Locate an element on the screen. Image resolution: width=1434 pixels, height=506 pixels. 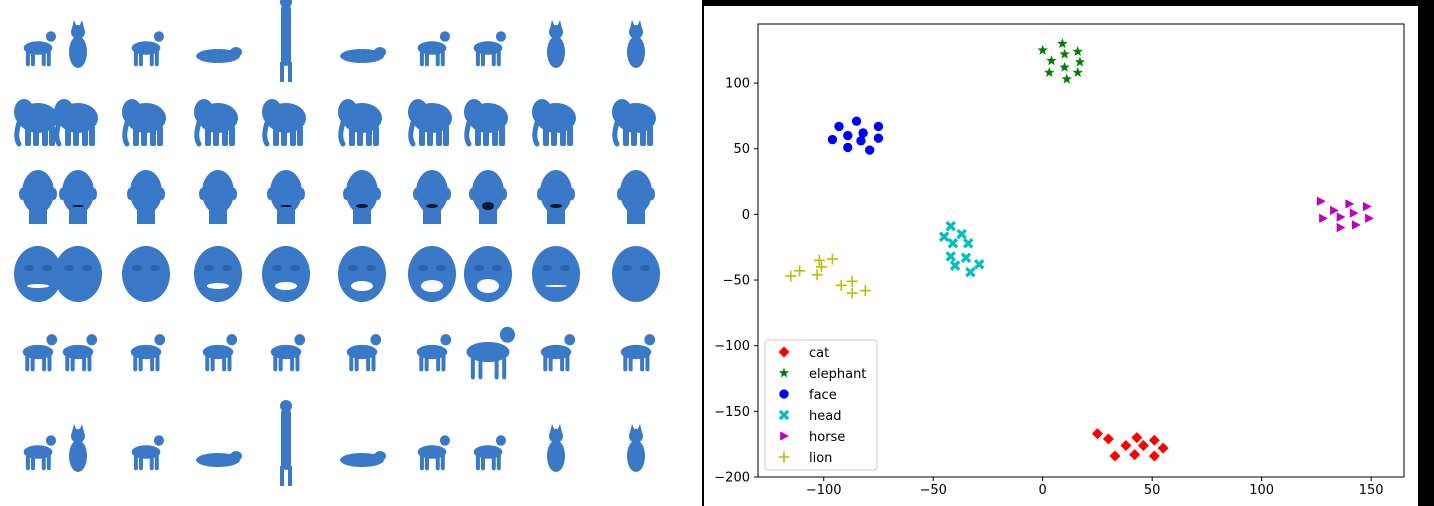
legend-entry-cat: cat is located at coordinates (803, 353).